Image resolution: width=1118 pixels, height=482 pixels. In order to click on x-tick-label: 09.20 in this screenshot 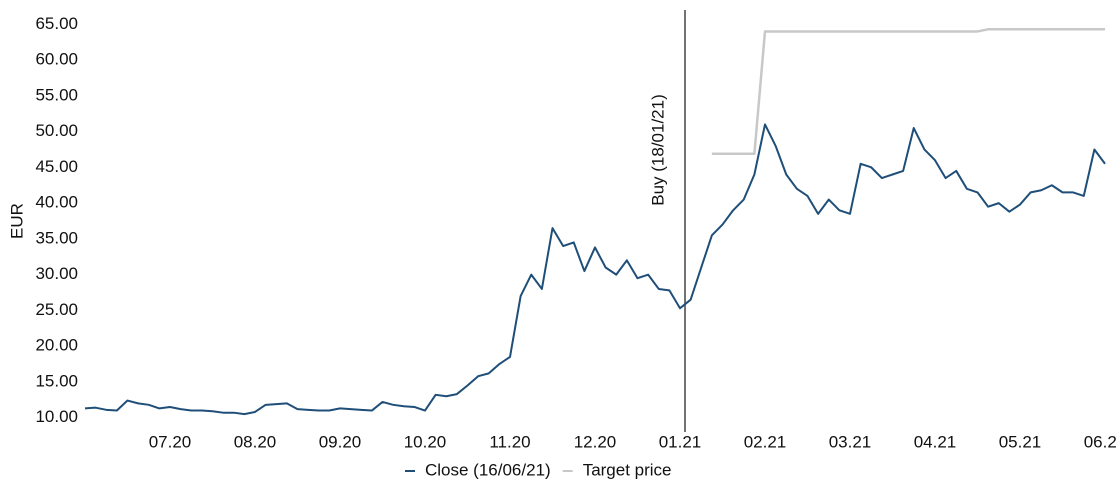, I will do `click(340, 441)`.